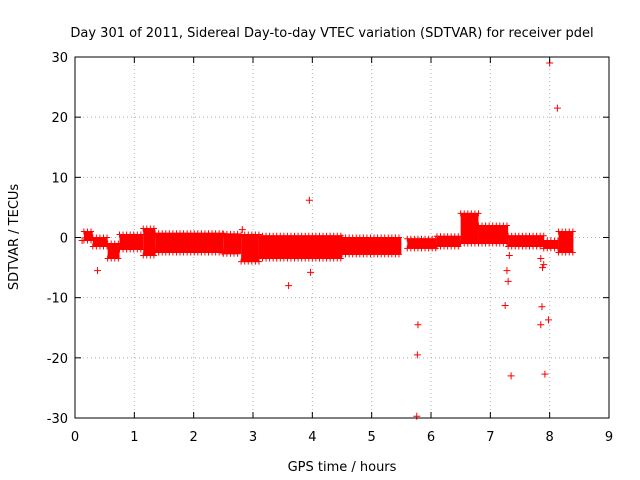 The width and height of the screenshot is (640, 480). I want to click on y-tick-label: 30, so click(59, 58).